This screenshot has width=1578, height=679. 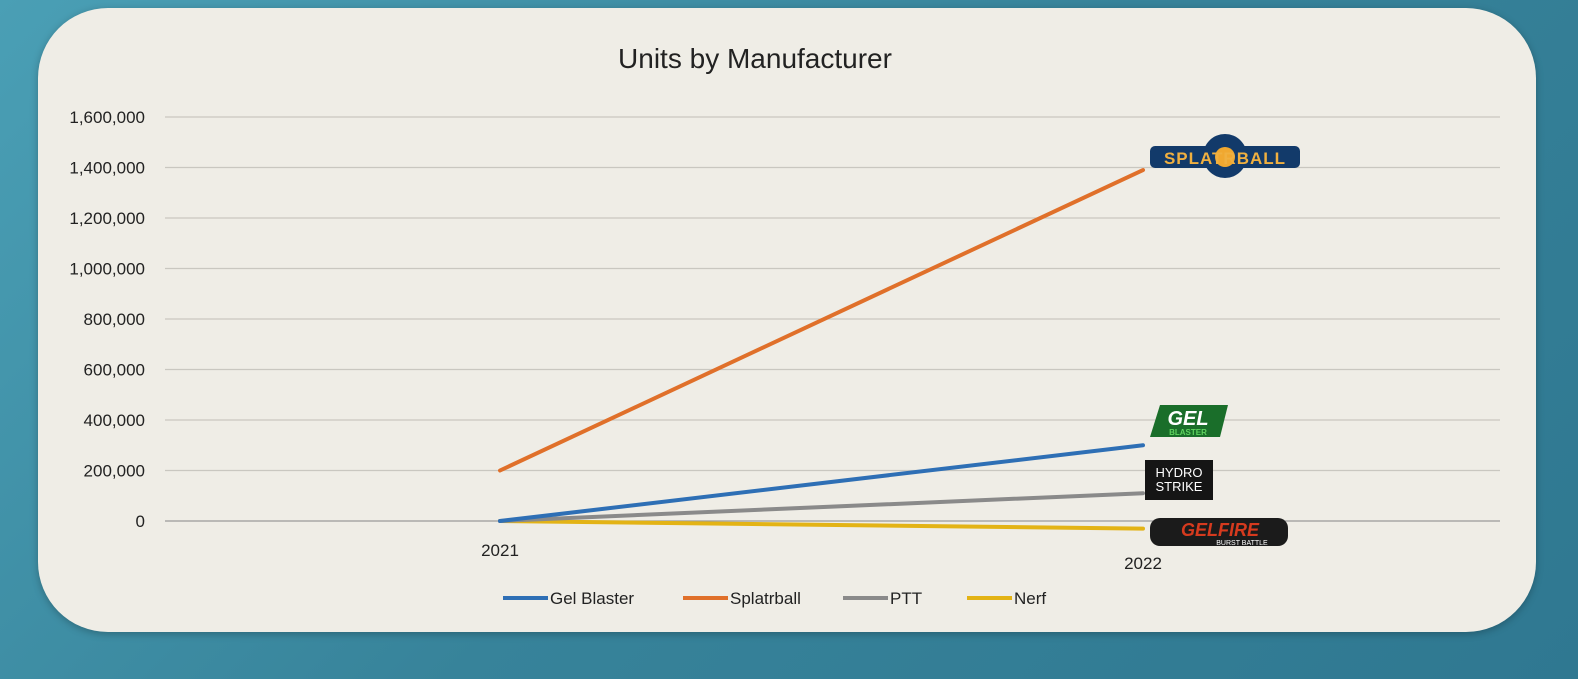 I want to click on chart-title: Units by Manufacturer, so click(x=755, y=58).